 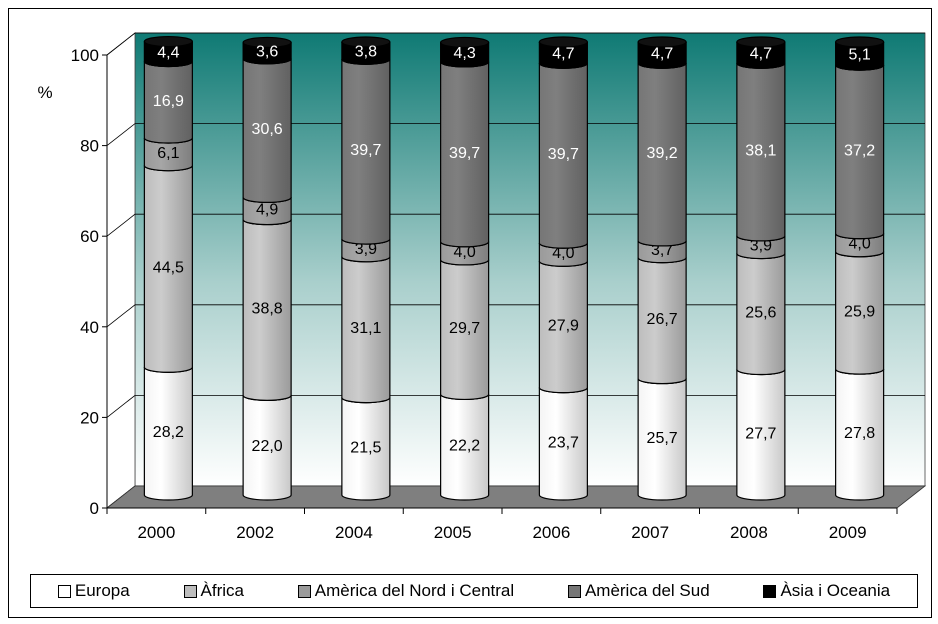 I want to click on data-label: 16,9, so click(x=168, y=101).